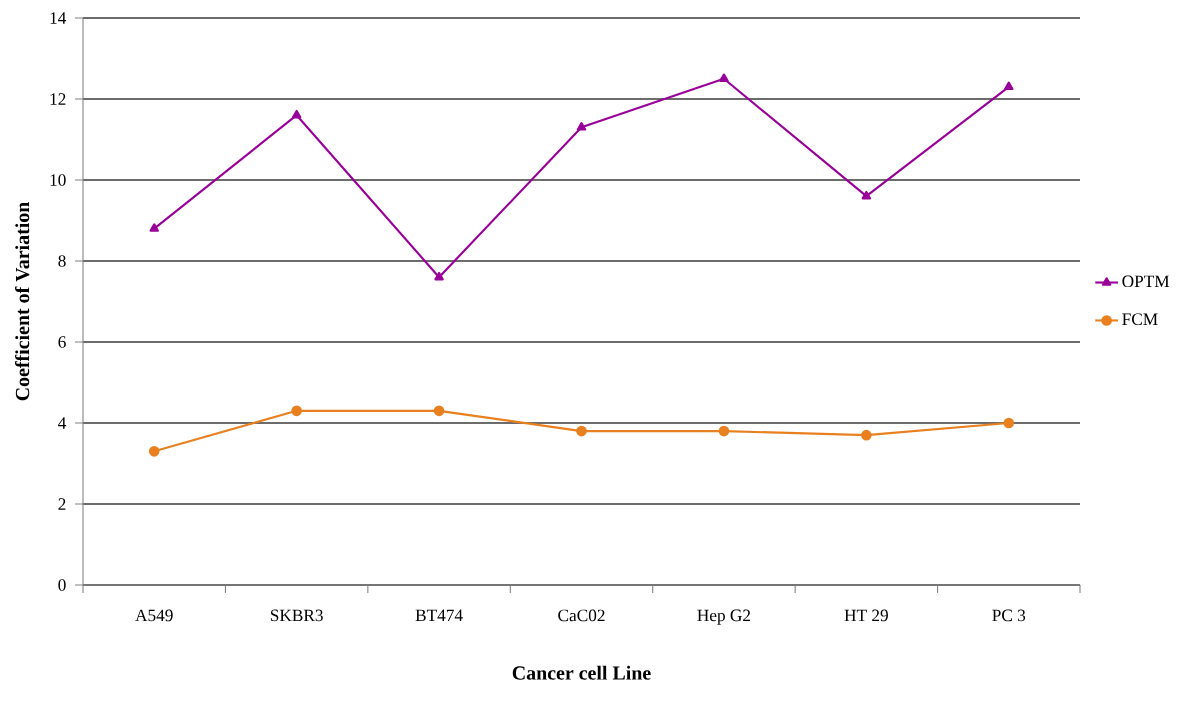 This screenshot has height=701, width=1194. What do you see at coordinates (581, 615) in the screenshot?
I see `x-tick-label: CaC02` at bounding box center [581, 615].